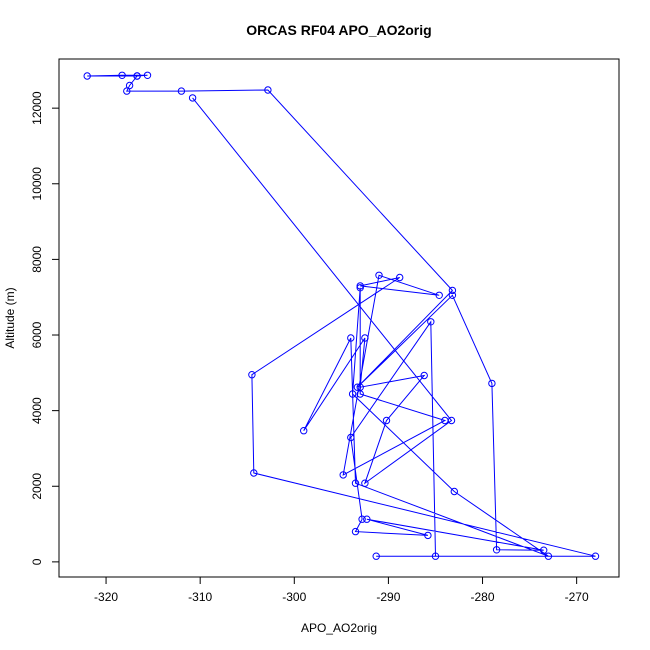 The image size is (650, 650). I want to click on x-axis: -320 -310 -300 -290 -280 -270, so click(341, 590).